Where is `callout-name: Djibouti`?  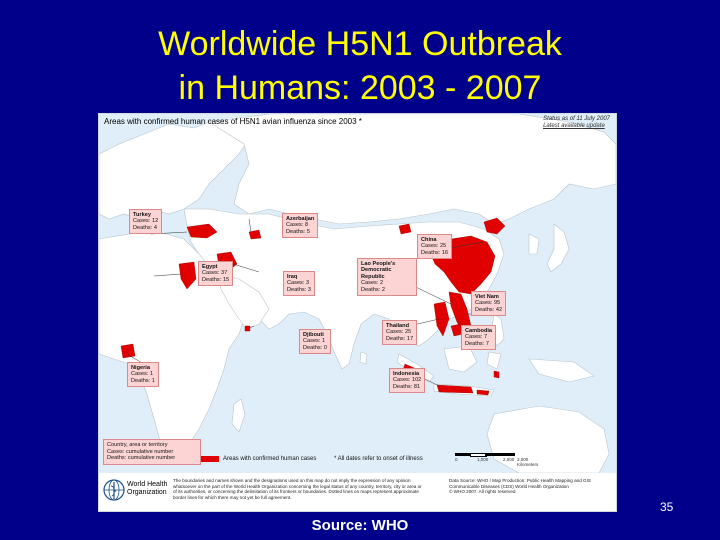 callout-name: Djibouti is located at coordinates (313, 335).